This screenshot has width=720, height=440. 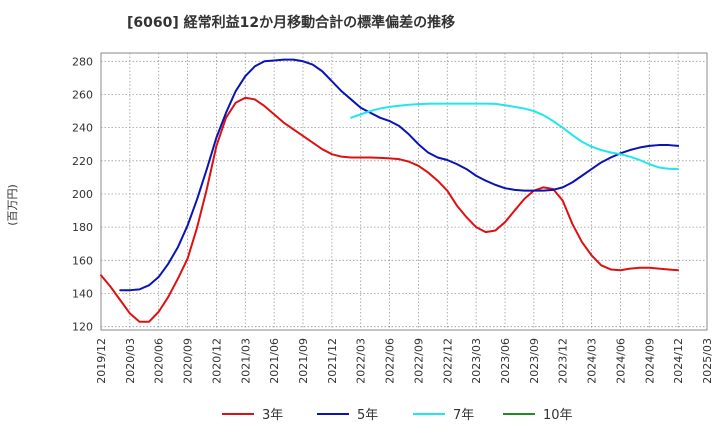 I want to click on legend-label: 10年, so click(x=558, y=415).